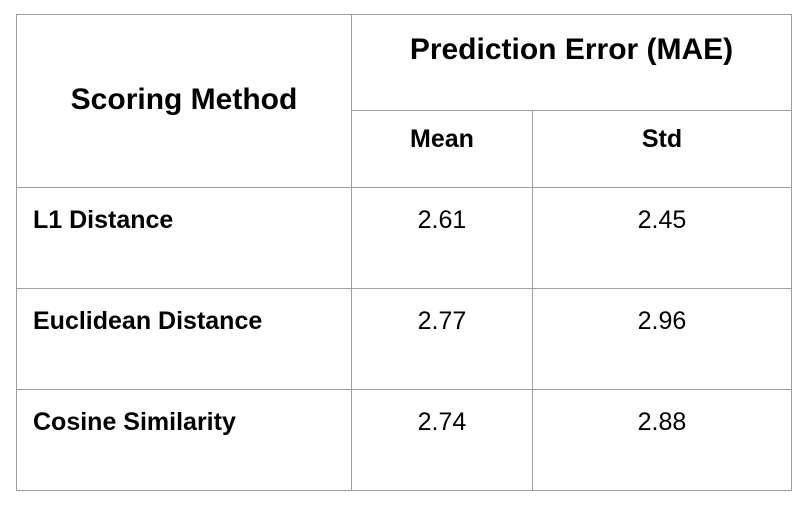 The height and width of the screenshot is (508, 806). I want to click on header-prediction-error: Prediction Error (MAE), so click(571, 62).